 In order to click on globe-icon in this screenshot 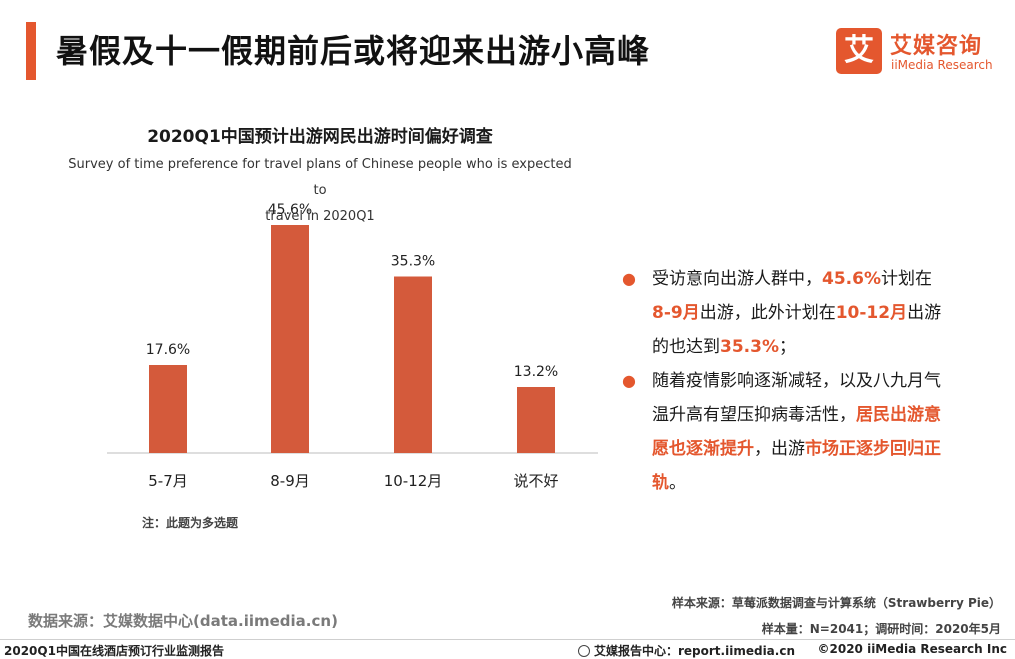, I will do `click(584, 651)`.